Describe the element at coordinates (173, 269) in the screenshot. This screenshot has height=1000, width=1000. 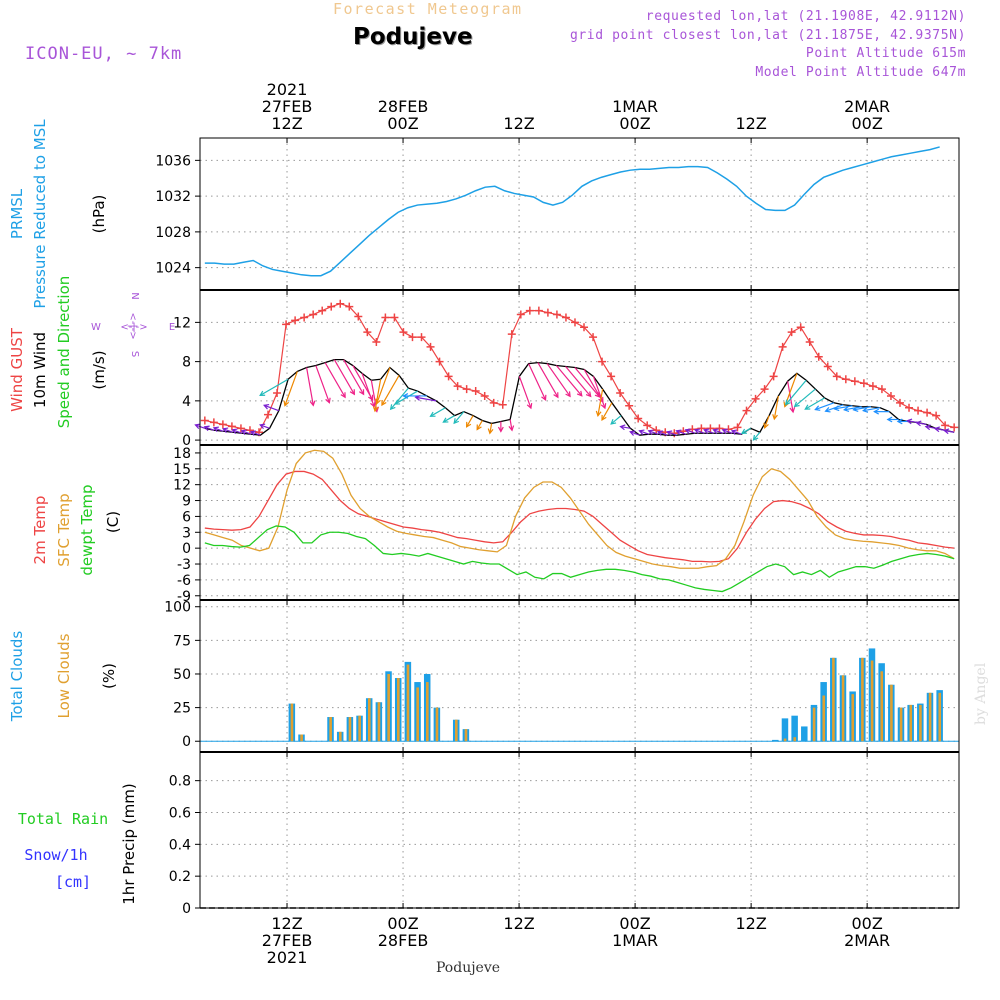
I see `y-tick-label: 1024` at that location.